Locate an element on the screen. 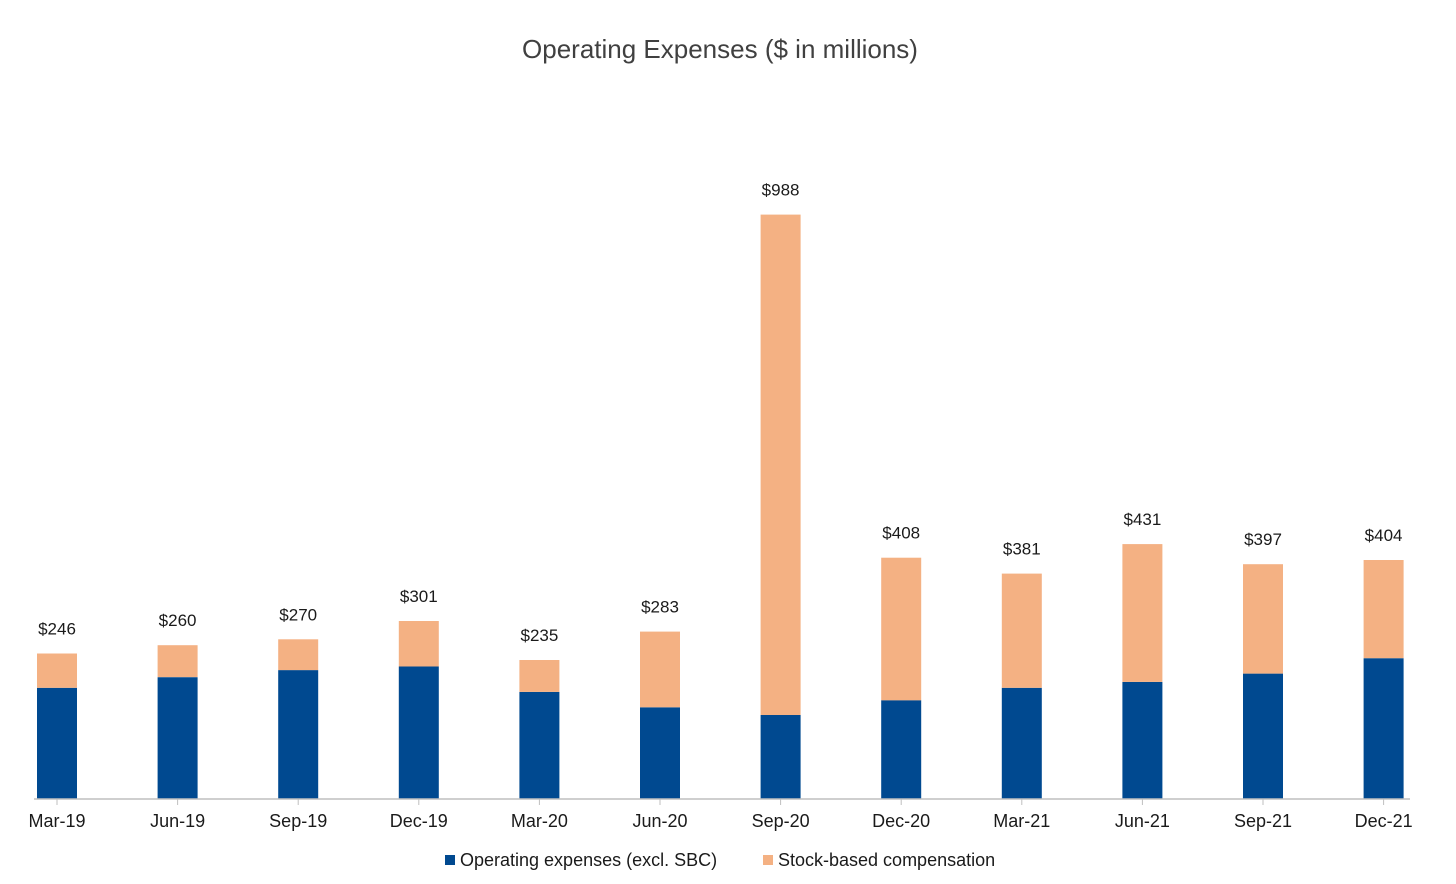 The width and height of the screenshot is (1456, 884). total-label-jun-19: $260 is located at coordinates (178, 620).